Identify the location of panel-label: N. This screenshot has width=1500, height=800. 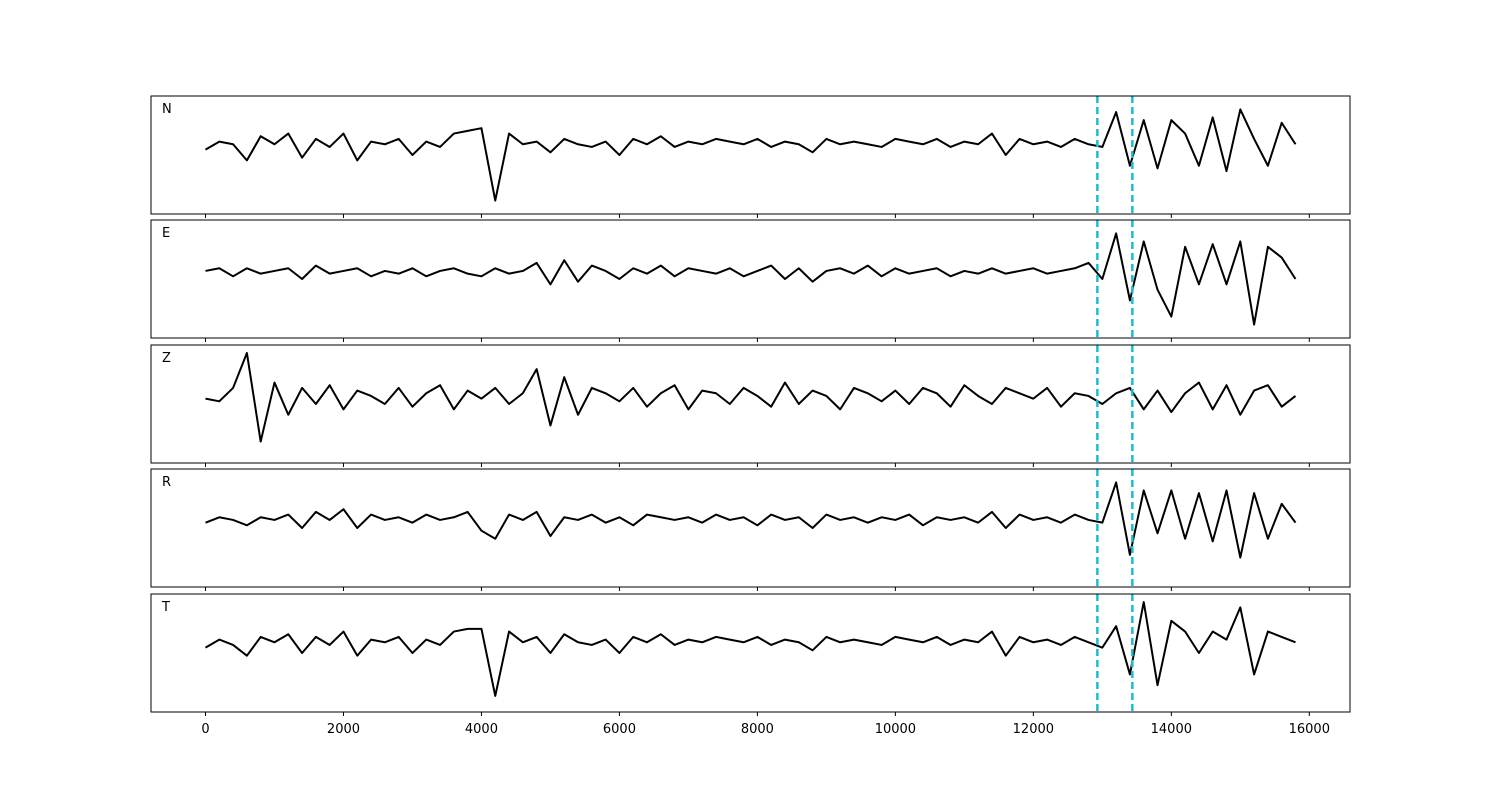
(167, 109).